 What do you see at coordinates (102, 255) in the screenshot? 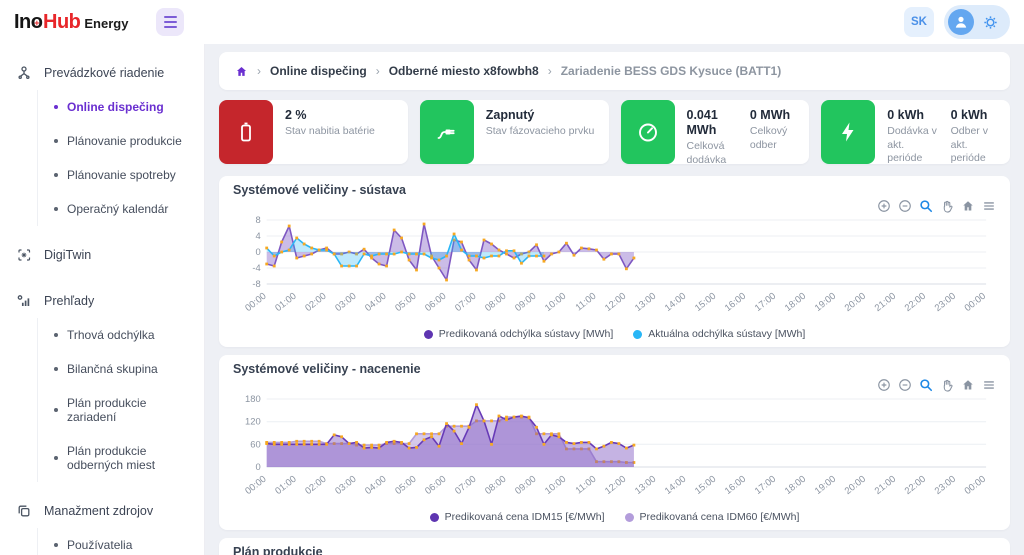
I see `sidebar-item-digitwin: DigiTwin` at bounding box center [102, 255].